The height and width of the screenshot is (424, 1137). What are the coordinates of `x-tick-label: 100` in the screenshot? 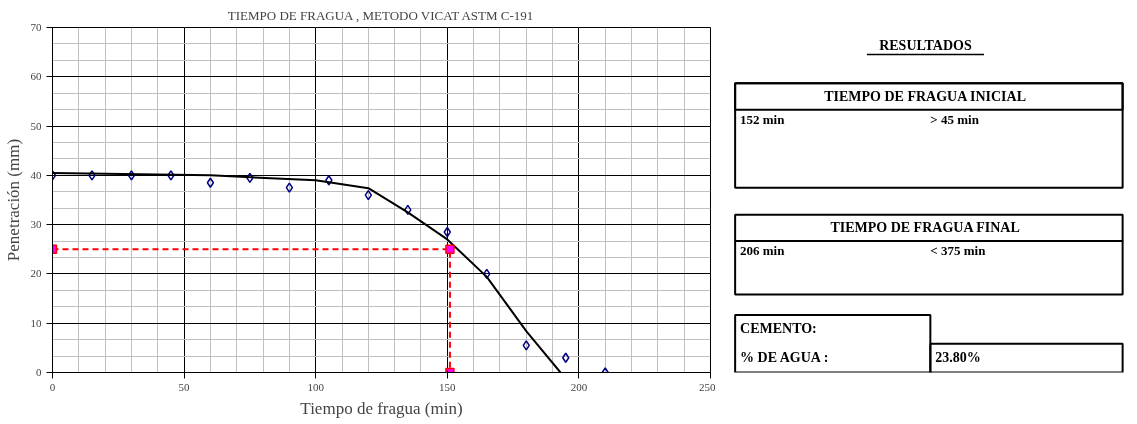 It's located at (316, 386).